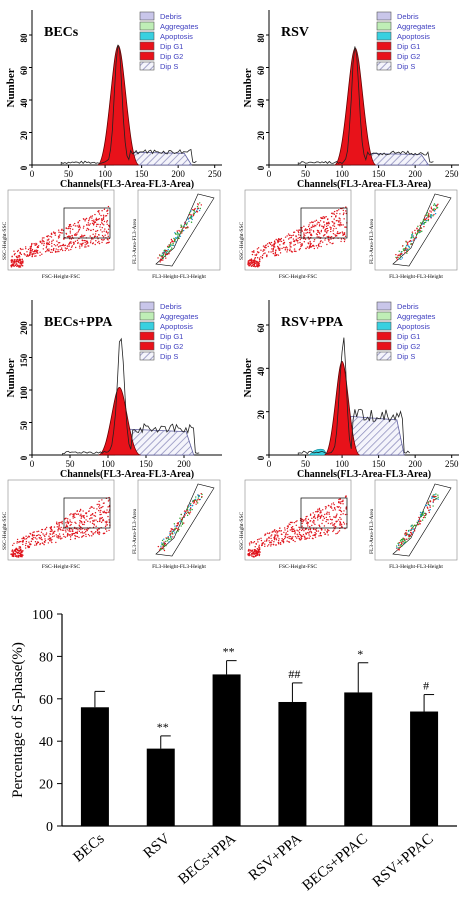 The width and height of the screenshot is (475, 914). Describe the element at coordinates (24, 393) in the screenshot. I see `y-tick-label: 100` at that location.